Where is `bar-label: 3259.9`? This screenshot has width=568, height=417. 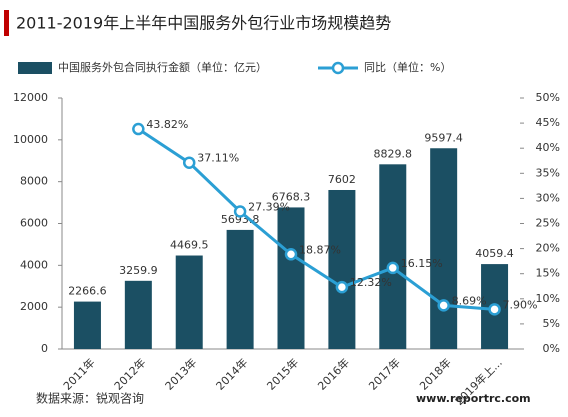 bar-label: 3259.9 is located at coordinates (138, 270).